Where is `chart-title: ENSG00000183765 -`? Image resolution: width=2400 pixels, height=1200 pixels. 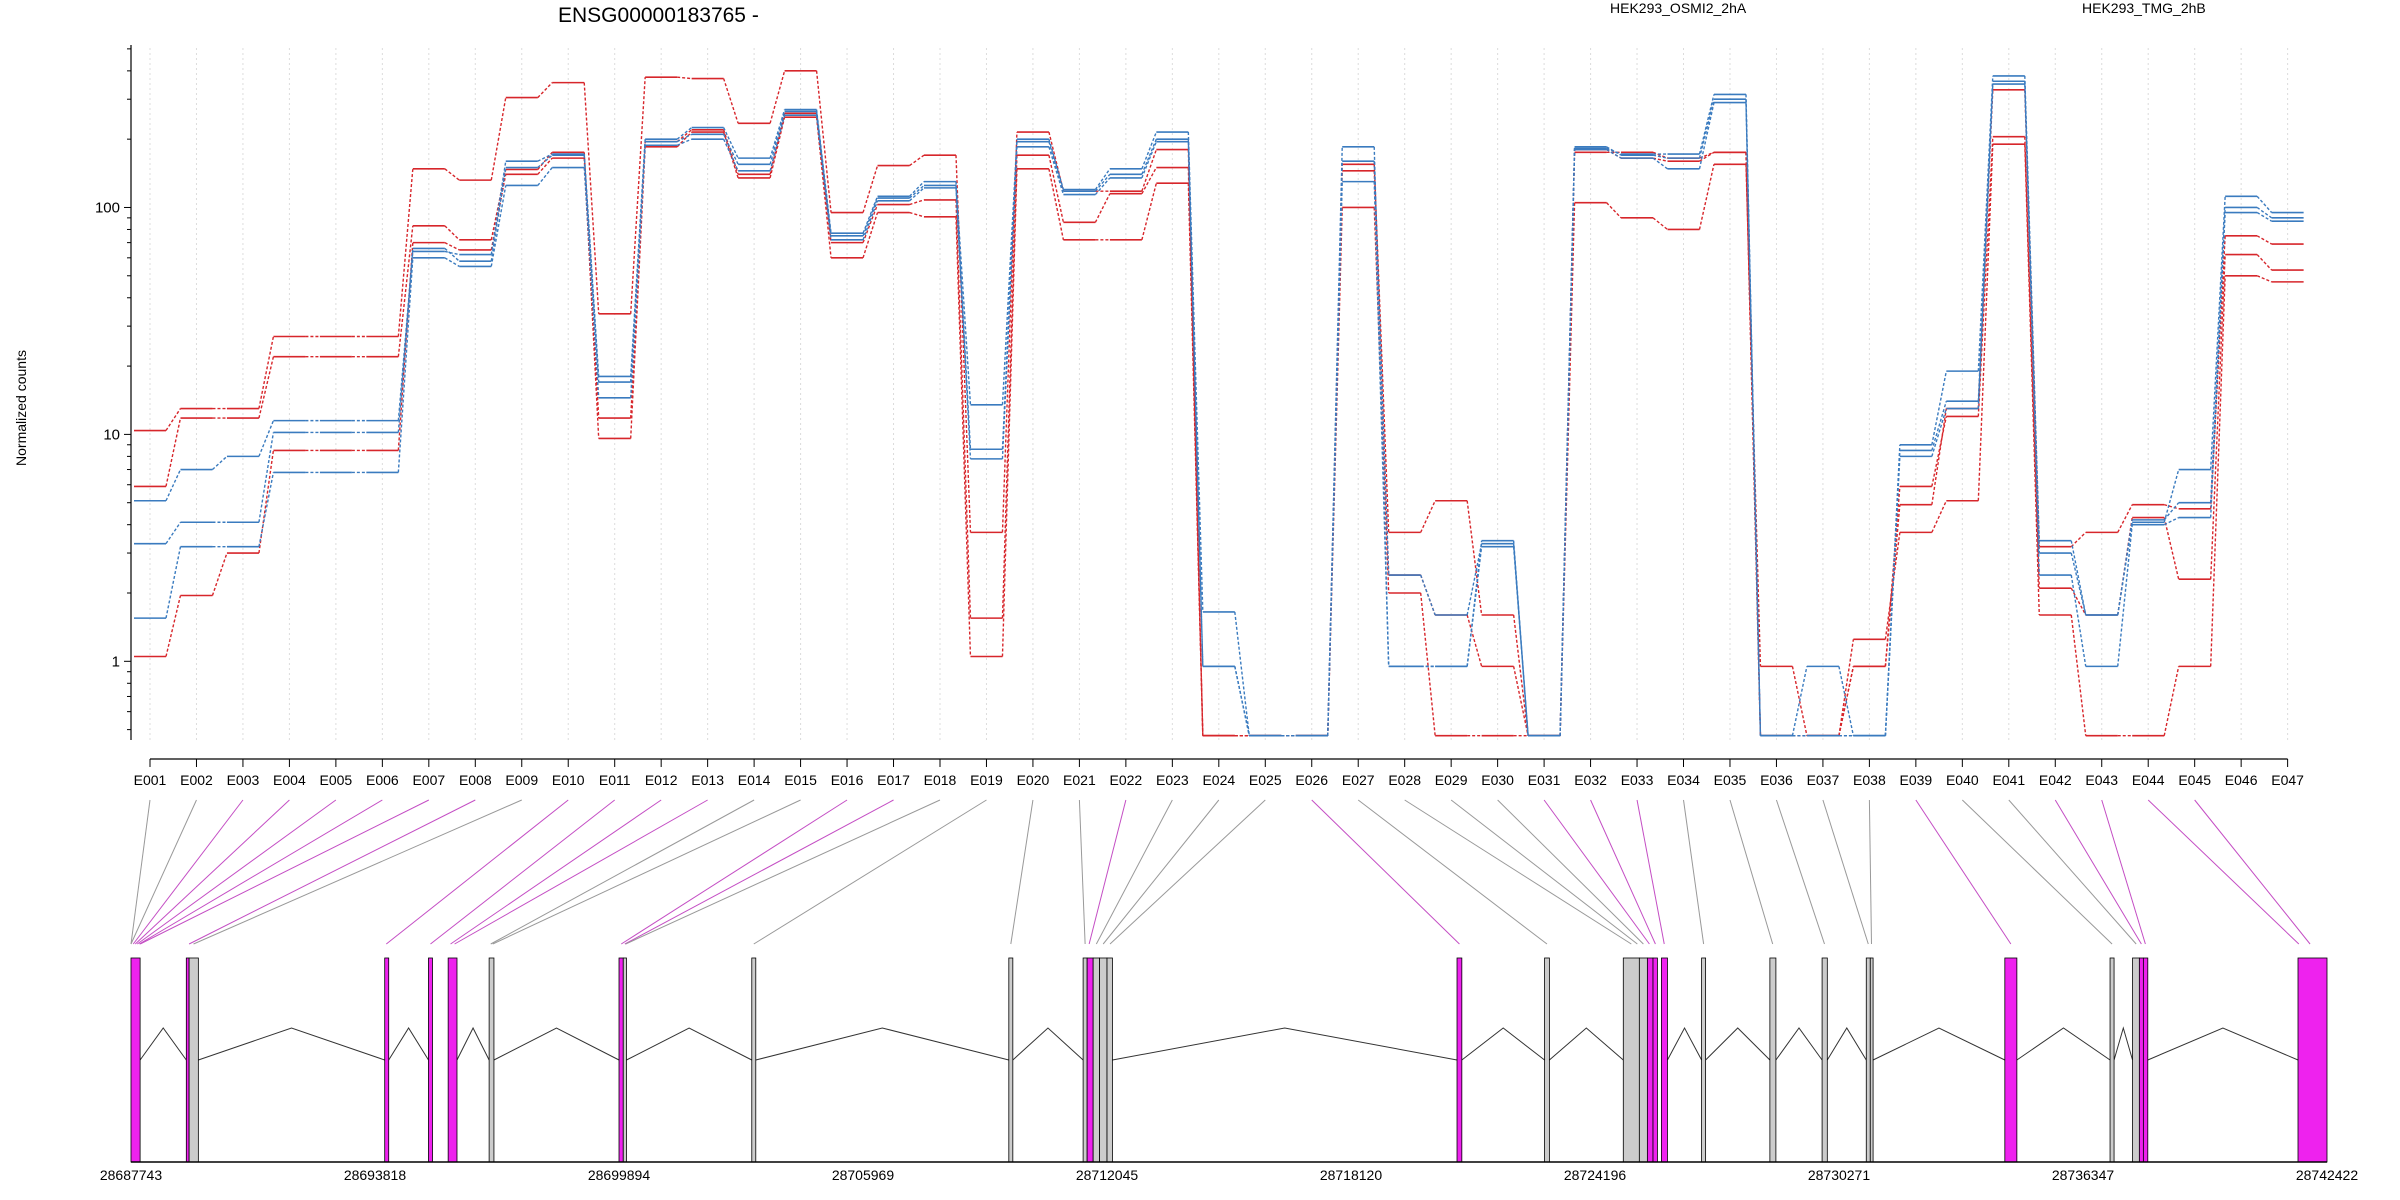 chart-title: ENSG00000183765 - is located at coordinates (658, 15).